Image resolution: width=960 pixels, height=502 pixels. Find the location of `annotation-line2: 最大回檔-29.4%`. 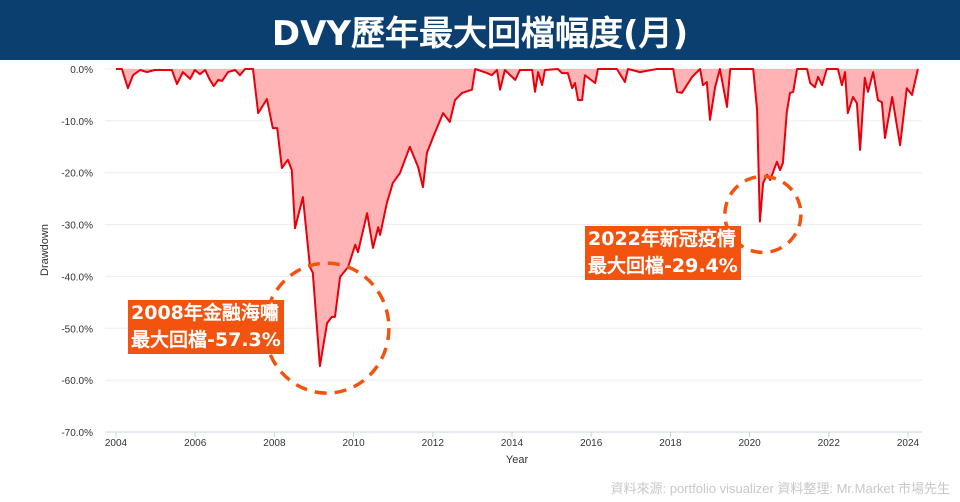

annotation-line2: 最大回檔-29.4% is located at coordinates (663, 266).